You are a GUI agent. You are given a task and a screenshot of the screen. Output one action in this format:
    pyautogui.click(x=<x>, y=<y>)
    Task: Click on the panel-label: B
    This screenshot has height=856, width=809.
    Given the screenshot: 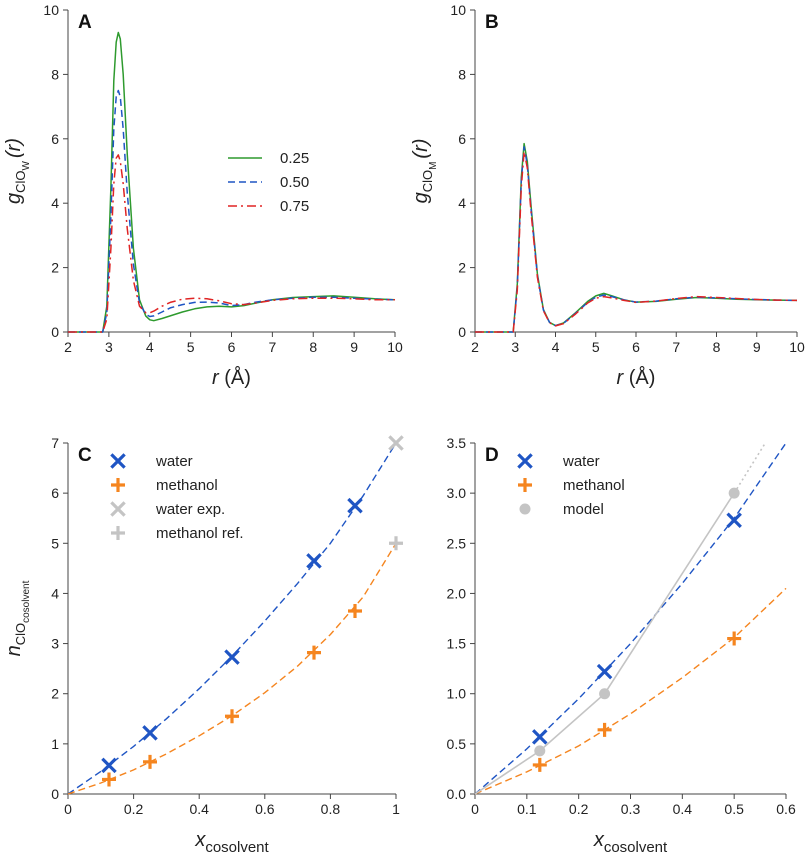 What is the action you would take?
    pyautogui.click(x=492, y=22)
    